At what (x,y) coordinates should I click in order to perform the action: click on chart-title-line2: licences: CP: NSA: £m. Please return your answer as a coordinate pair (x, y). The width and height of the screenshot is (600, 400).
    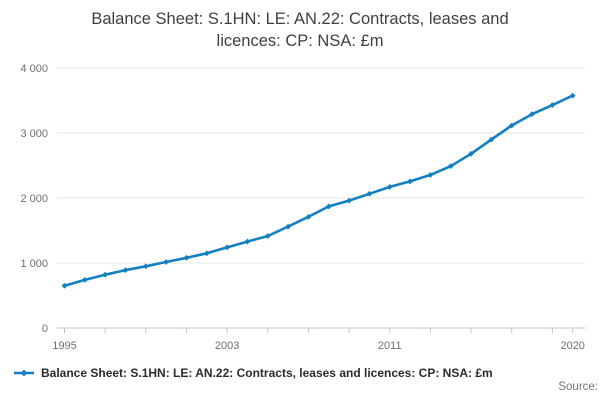
    Looking at the image, I should click on (300, 40).